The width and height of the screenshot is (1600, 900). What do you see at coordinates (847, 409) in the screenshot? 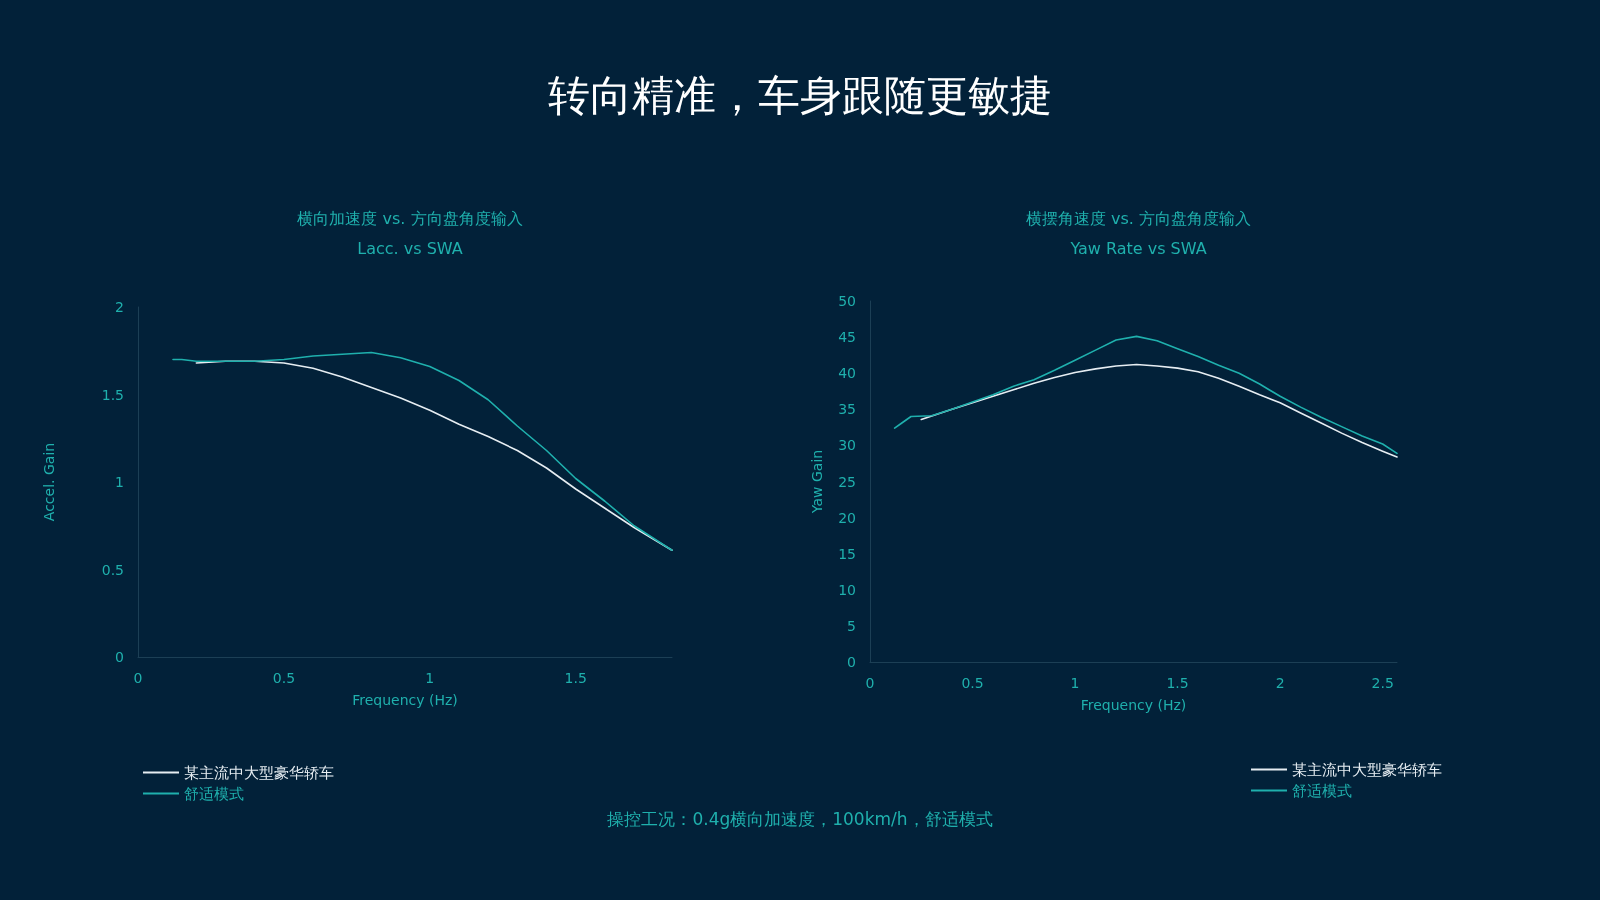
I see `y-tick-label: 35` at bounding box center [847, 409].